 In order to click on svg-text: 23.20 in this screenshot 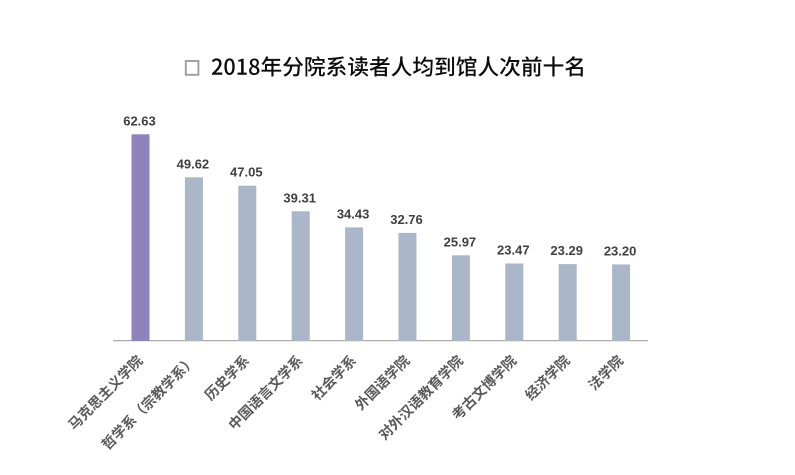, I will do `click(620, 250)`.